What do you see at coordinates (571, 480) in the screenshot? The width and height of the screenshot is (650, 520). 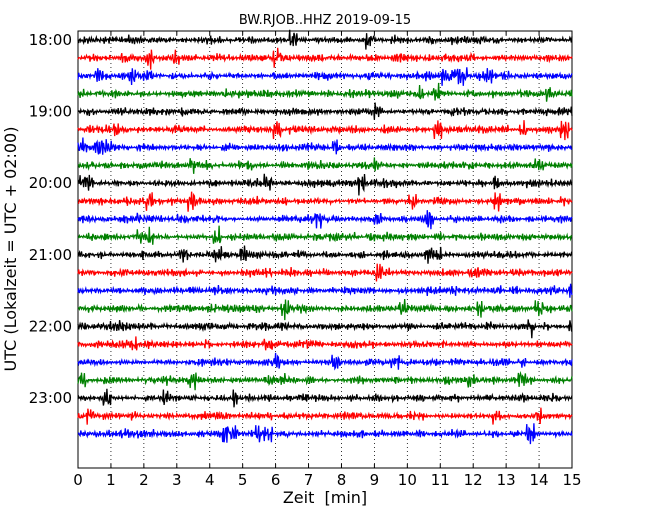 I see `x-tick-label: 15` at bounding box center [571, 480].